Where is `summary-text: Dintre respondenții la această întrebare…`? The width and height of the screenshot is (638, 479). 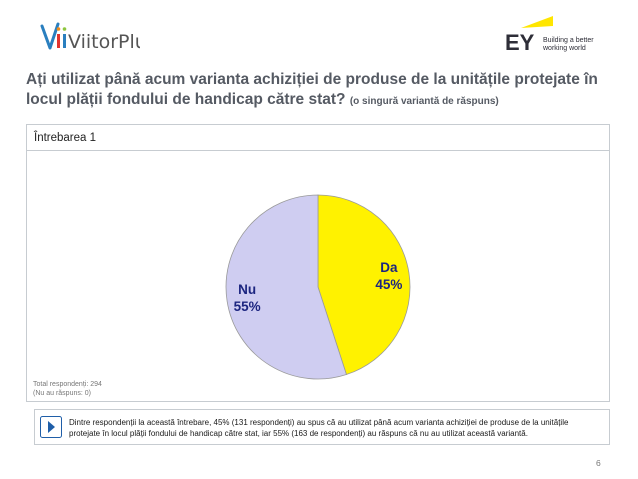 summary-text: Dintre respondenții la această întrebare… is located at coordinates (319, 428).